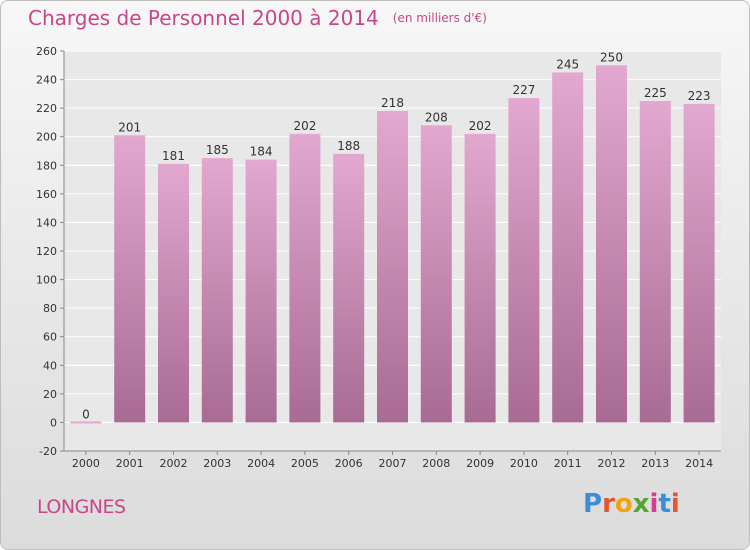  Describe the element at coordinates (612, 463) in the screenshot. I see `x-tick-label: 2012` at that location.